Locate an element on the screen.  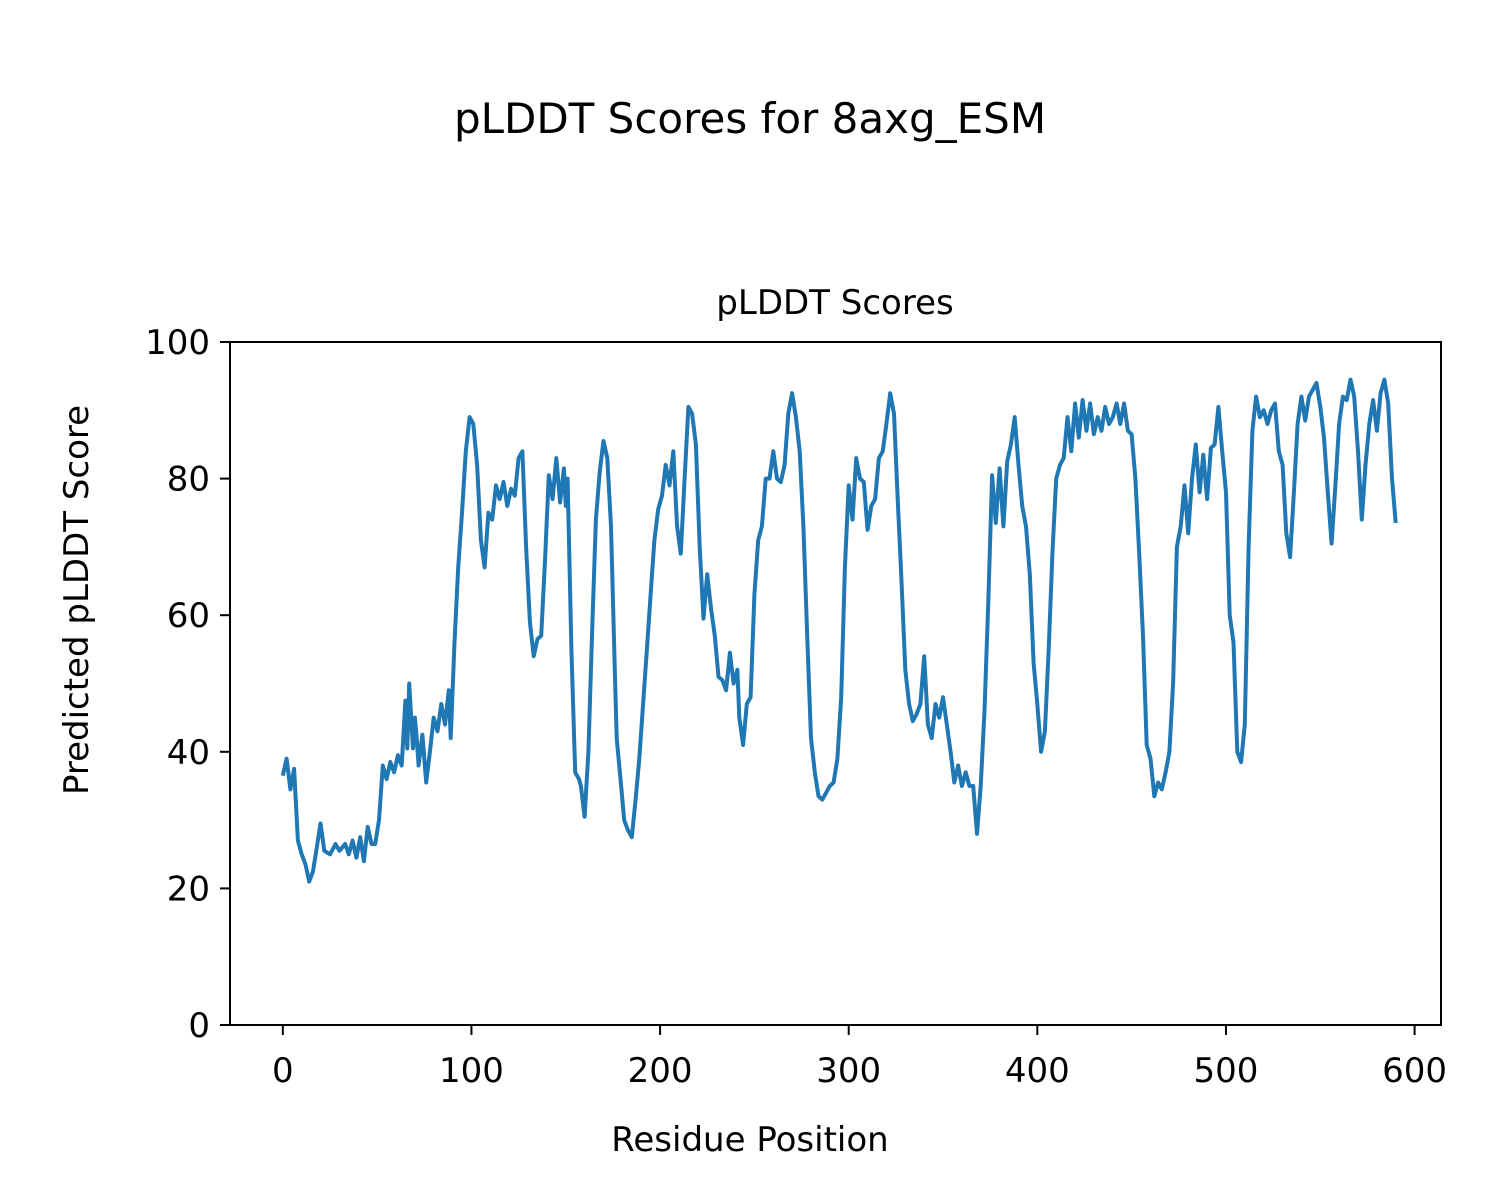
y-tick-label: 100 is located at coordinates (177, 343).